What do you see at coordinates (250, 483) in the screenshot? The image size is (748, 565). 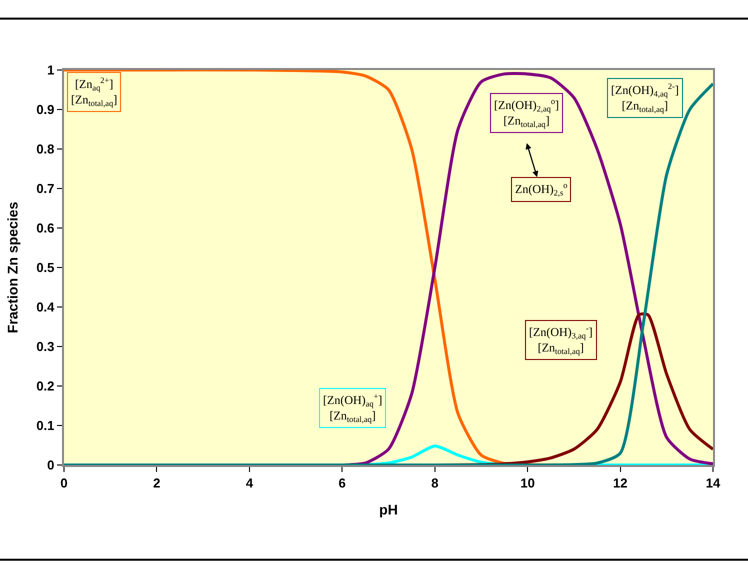 I see `x-tick-label: 4` at bounding box center [250, 483].